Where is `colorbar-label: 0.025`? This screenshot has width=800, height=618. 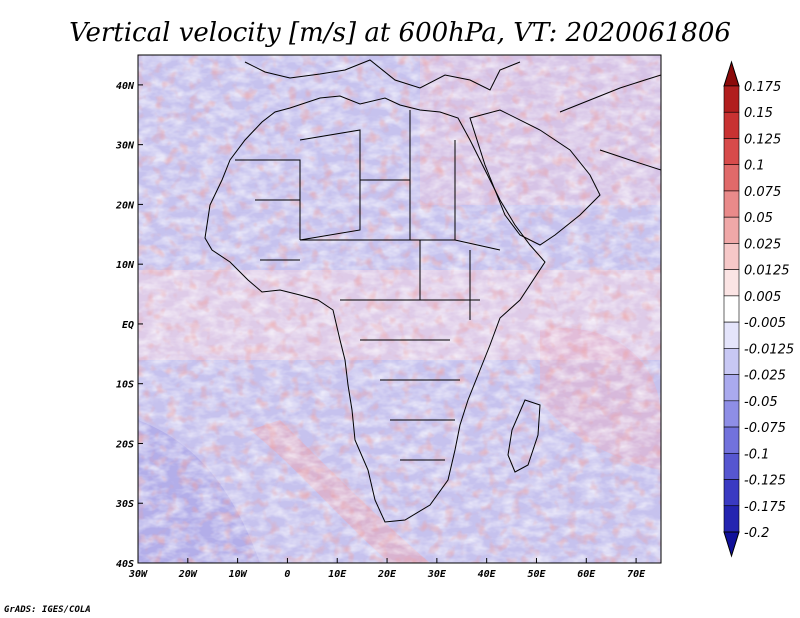
colorbar-label: 0.025 is located at coordinates (762, 244).